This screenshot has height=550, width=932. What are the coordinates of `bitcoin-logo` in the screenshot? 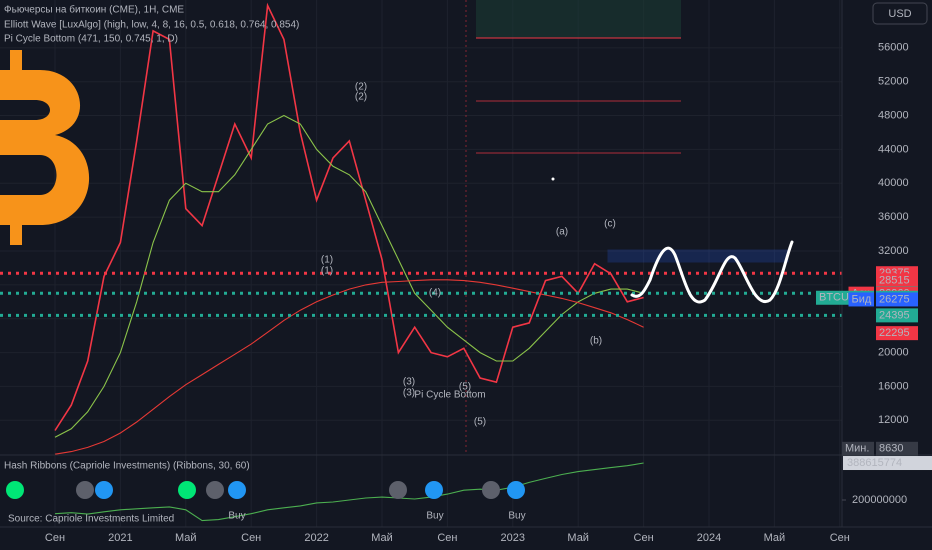 It's located at (45, 147).